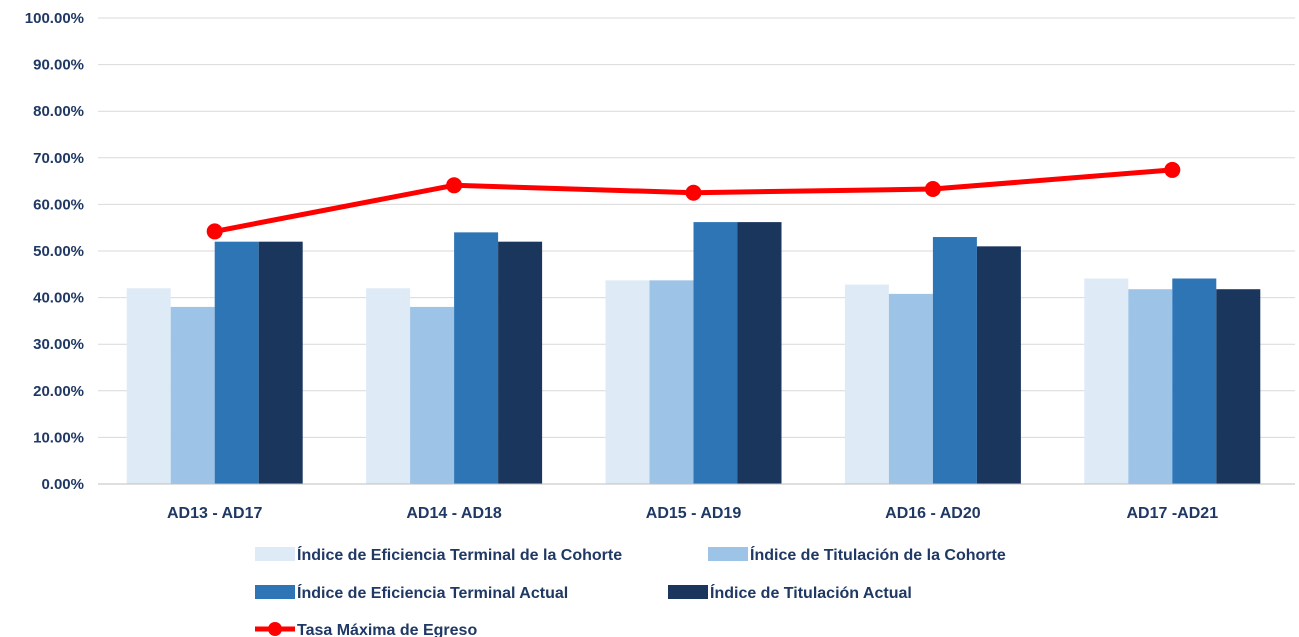  What do you see at coordinates (58, 158) in the screenshot?
I see `y-tick-label: 70.00%` at bounding box center [58, 158].